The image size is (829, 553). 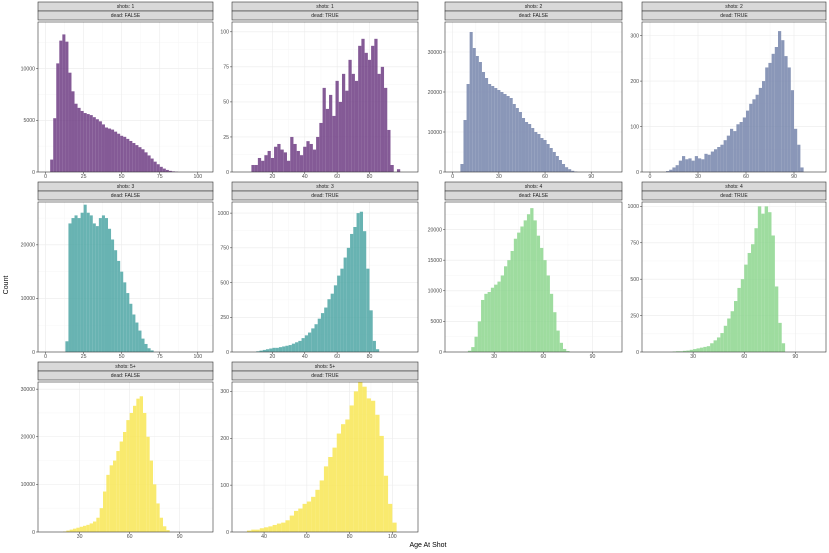 I want to click on x-tick-label: 25, so click(x=84, y=177).